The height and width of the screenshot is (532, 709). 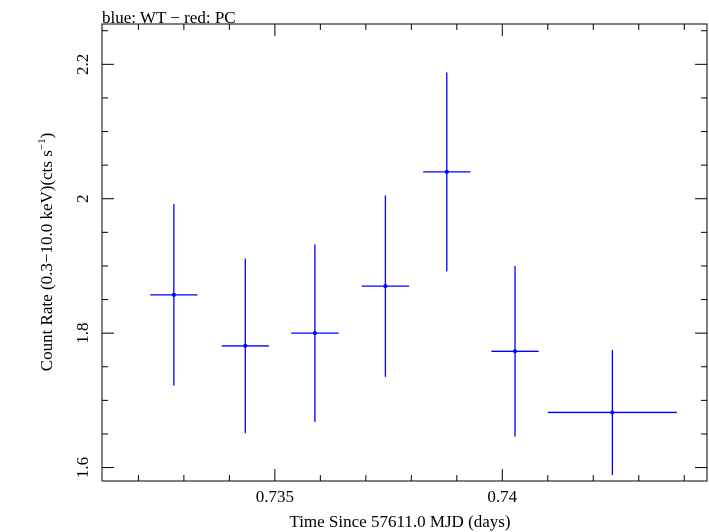 What do you see at coordinates (169, 17) in the screenshot?
I see `chart-title: blue: WT − red: PC` at bounding box center [169, 17].